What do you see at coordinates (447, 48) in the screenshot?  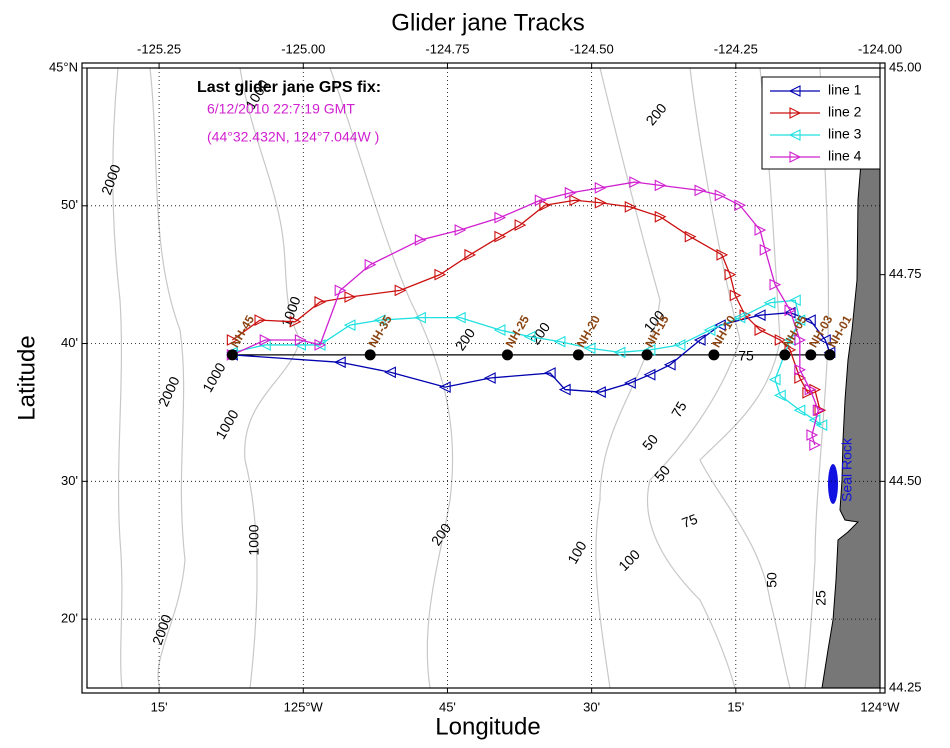 I see `x2-tick-label: -124.75` at bounding box center [447, 48].